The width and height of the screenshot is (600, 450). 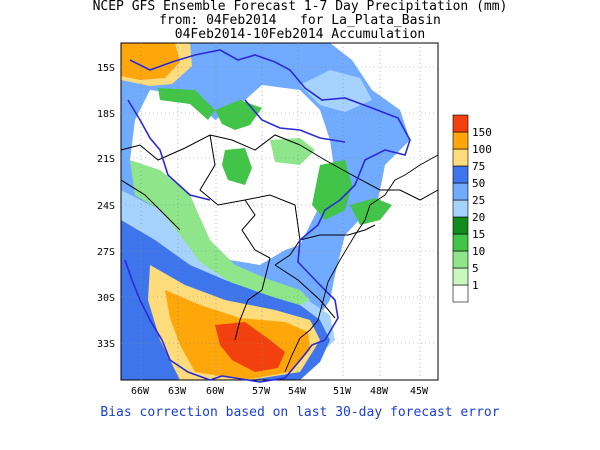 I want to click on lat-label: 30S, so click(x=106, y=298).